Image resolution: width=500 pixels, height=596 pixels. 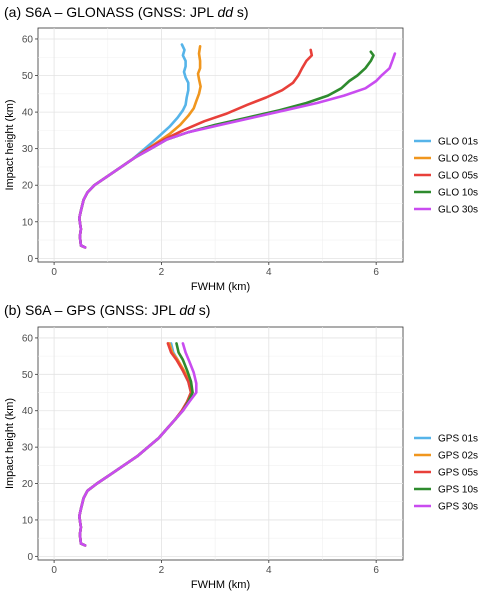 What do you see at coordinates (458, 456) in the screenshot?
I see `legend-label: GPS 02s` at bounding box center [458, 456].